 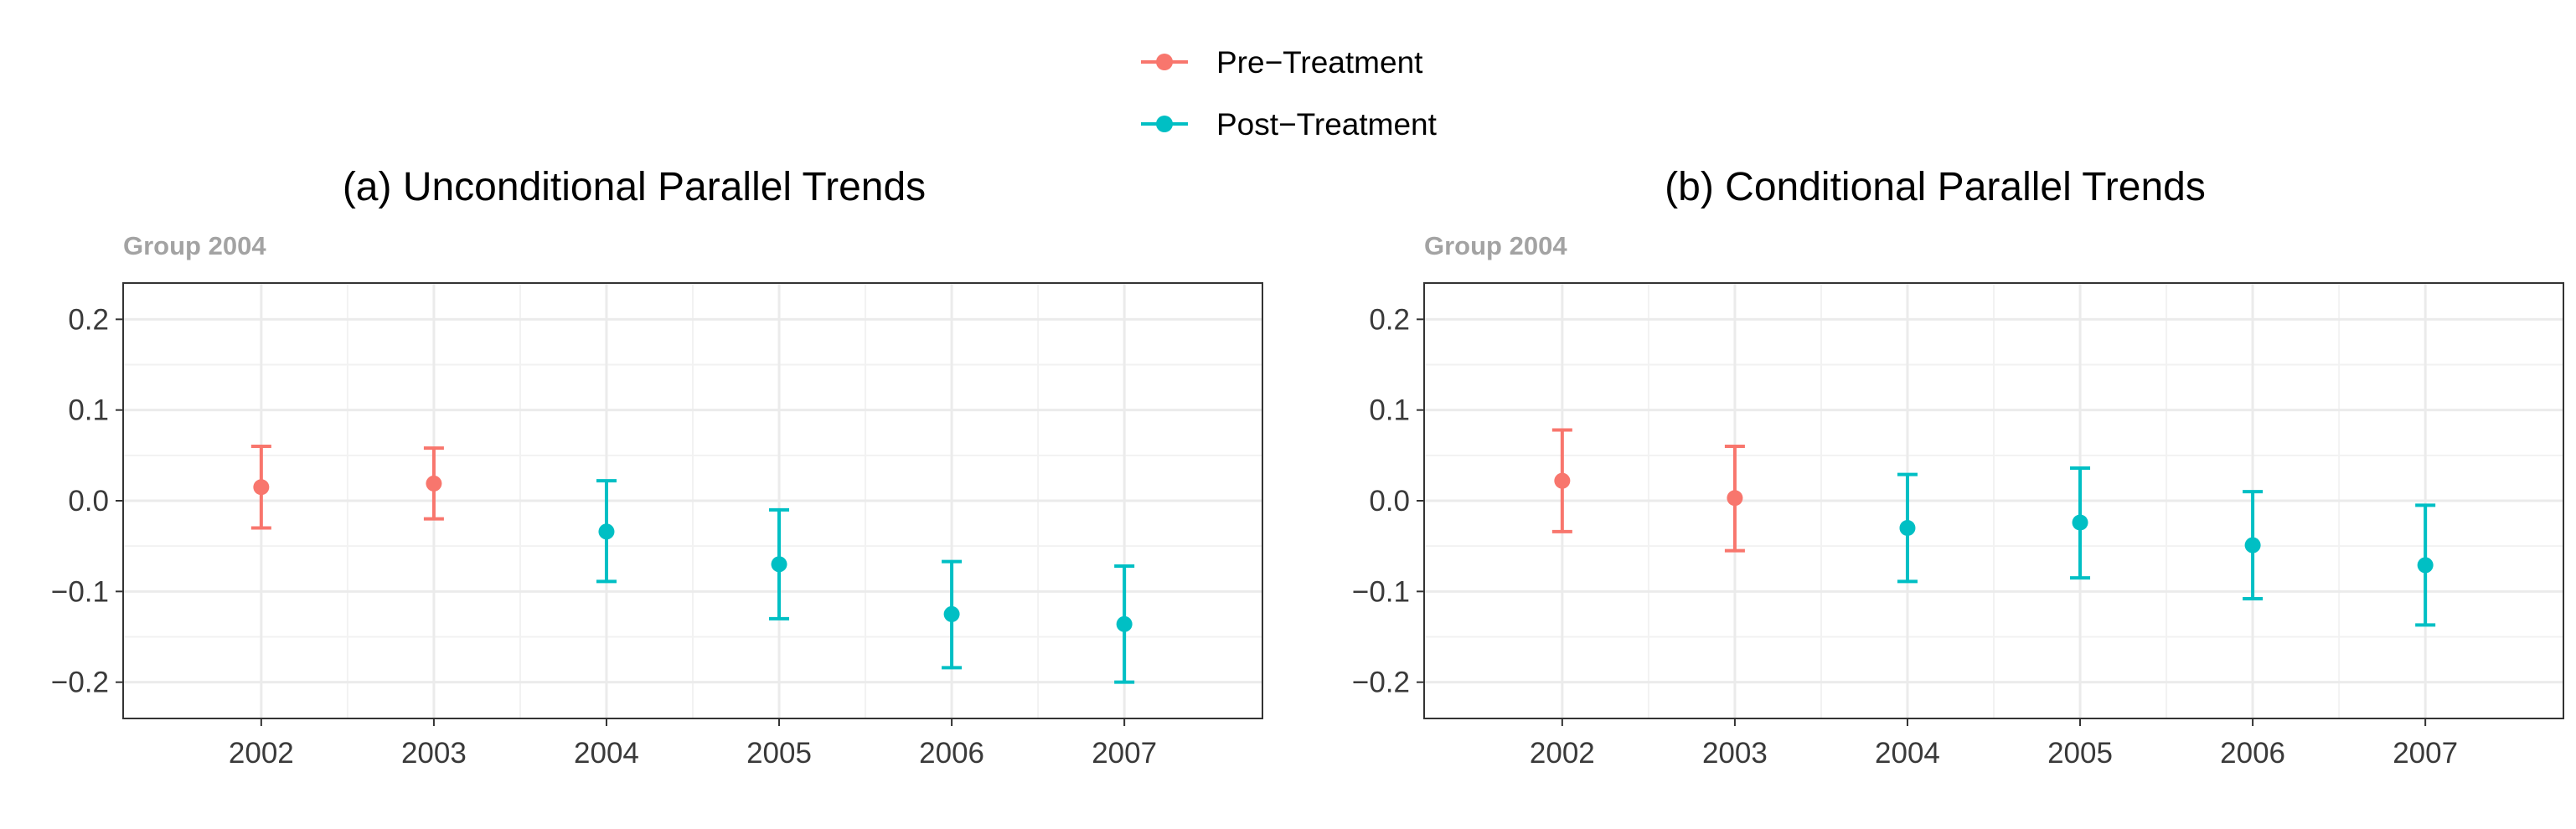 What do you see at coordinates (693, 553) in the screenshot?
I see `panel-a-points` at bounding box center [693, 553].